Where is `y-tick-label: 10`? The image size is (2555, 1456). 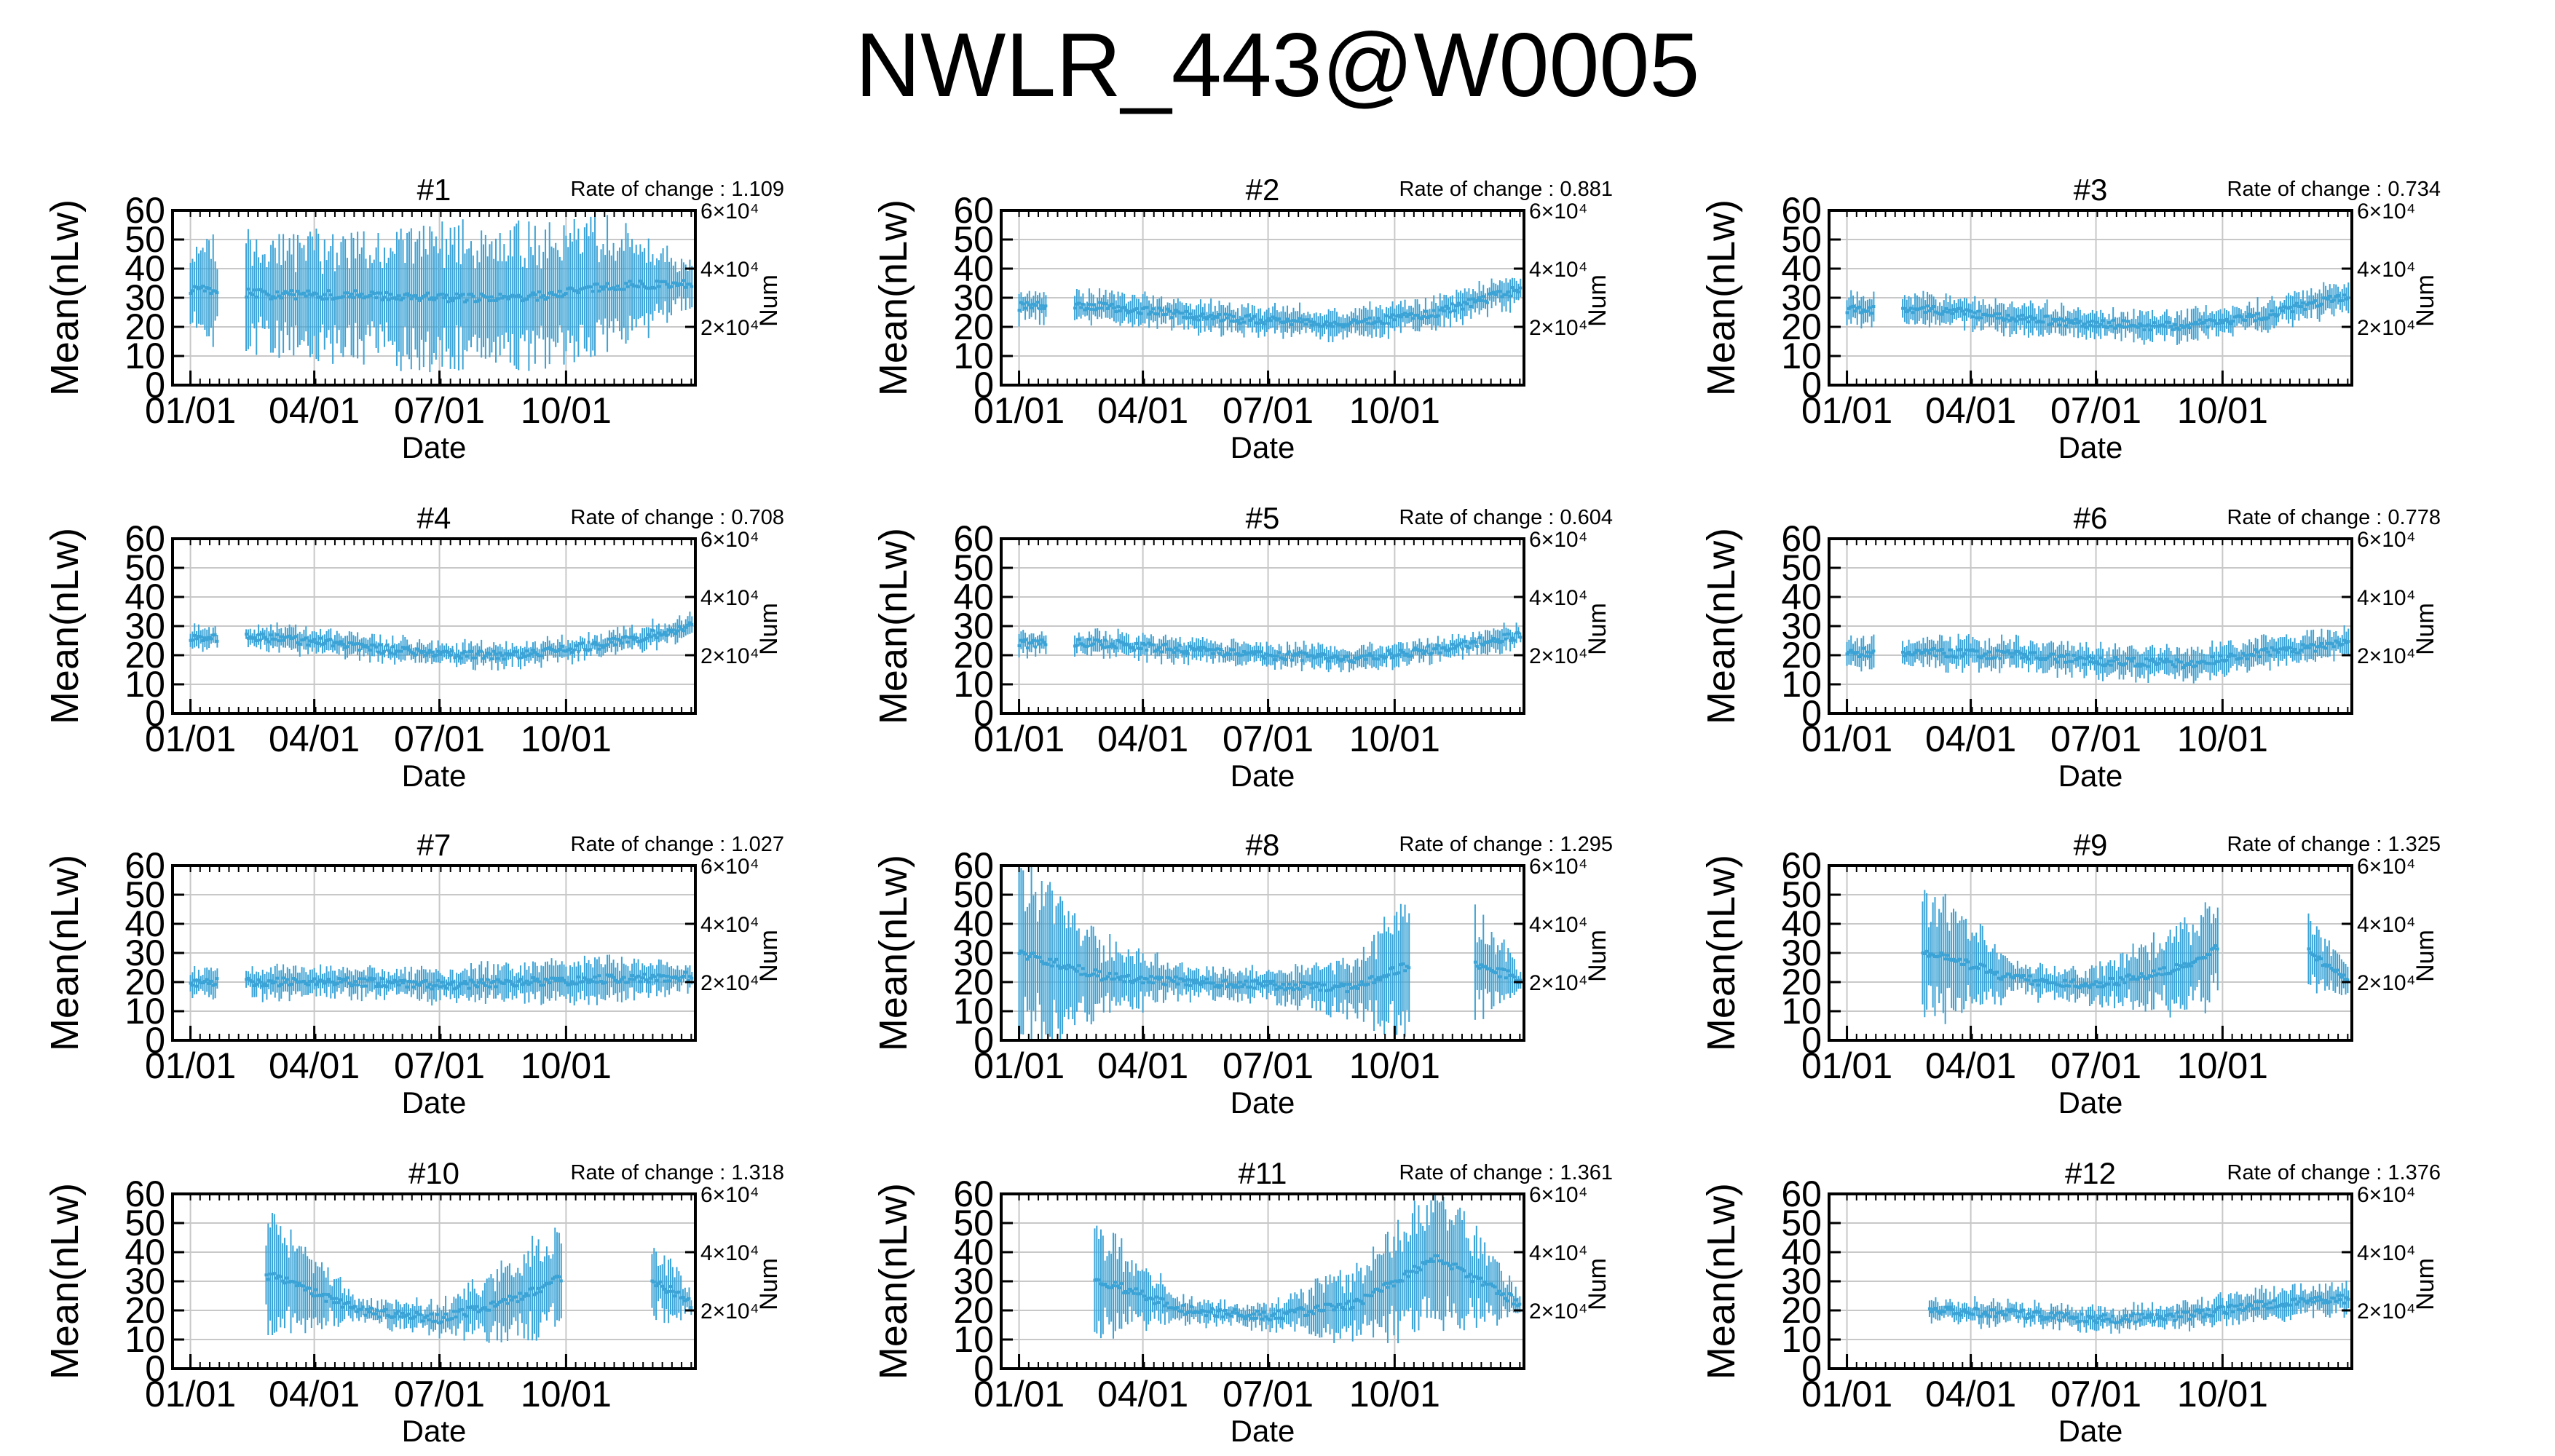 y-tick-label: 10 is located at coordinates (973, 1011).